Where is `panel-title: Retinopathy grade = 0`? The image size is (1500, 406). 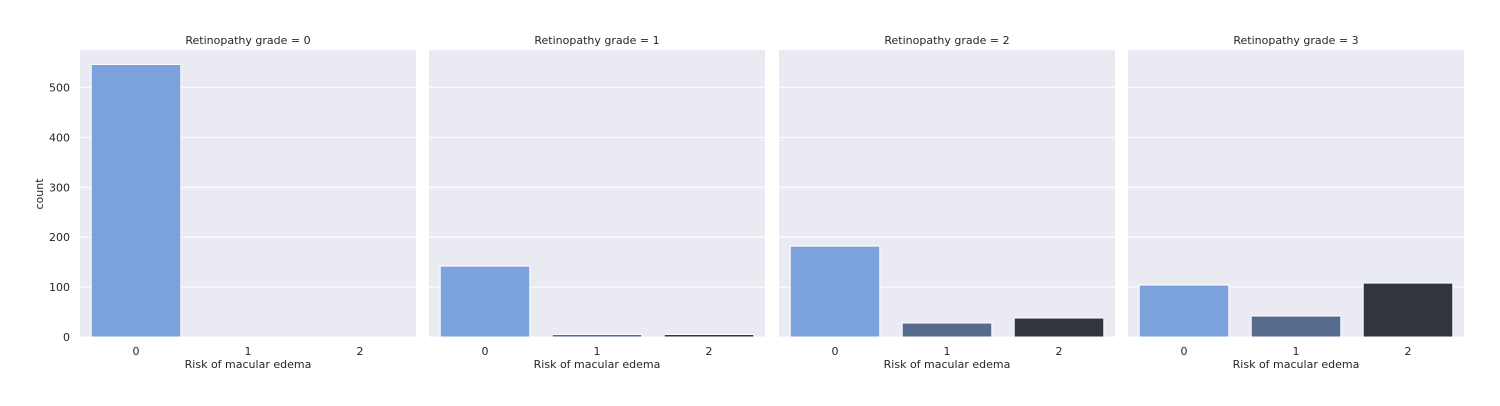 panel-title: Retinopathy grade = 0 is located at coordinates (247, 40).